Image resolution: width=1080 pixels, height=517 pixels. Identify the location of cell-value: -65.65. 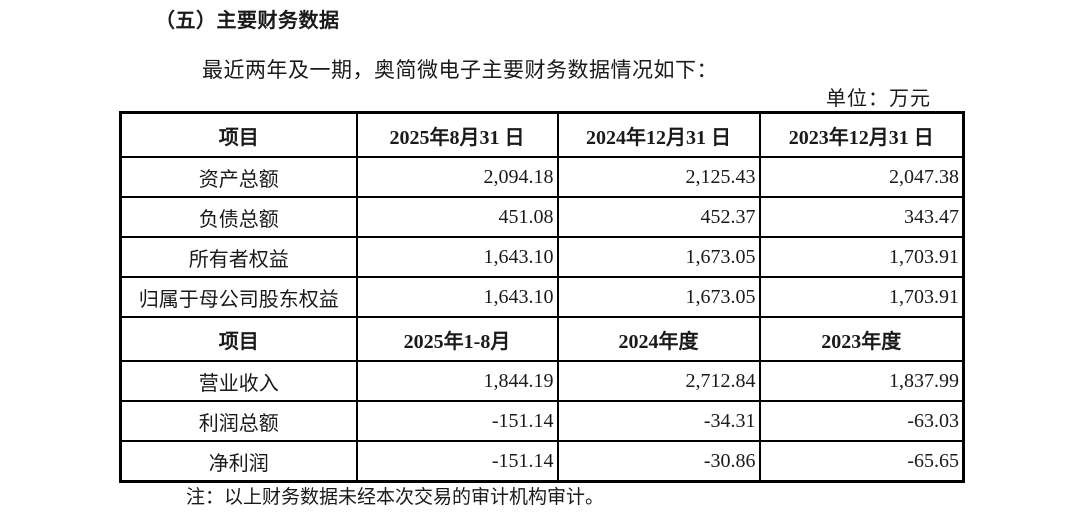
(861, 461).